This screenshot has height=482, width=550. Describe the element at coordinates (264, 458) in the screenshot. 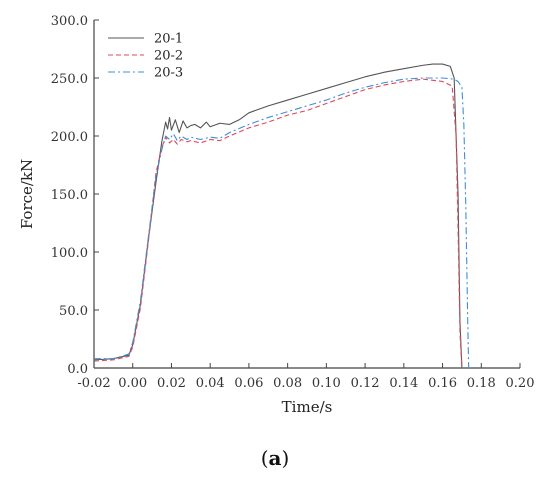

I see `caption-open: (` at that location.